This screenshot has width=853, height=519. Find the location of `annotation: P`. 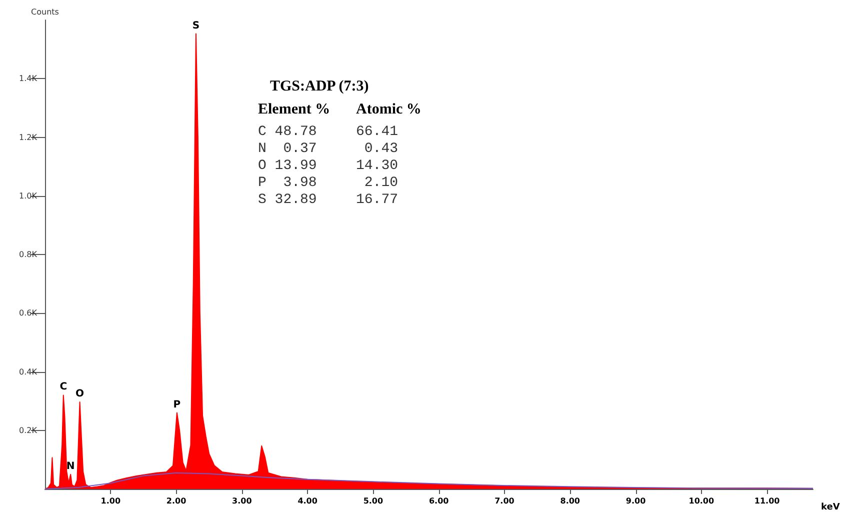

annotation: P is located at coordinates (177, 404).